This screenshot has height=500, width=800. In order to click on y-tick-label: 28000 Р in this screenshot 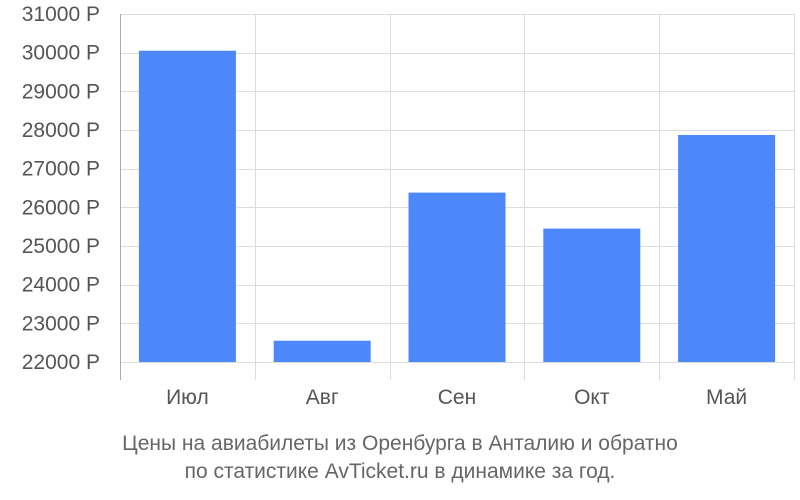, I will do `click(61, 130)`.